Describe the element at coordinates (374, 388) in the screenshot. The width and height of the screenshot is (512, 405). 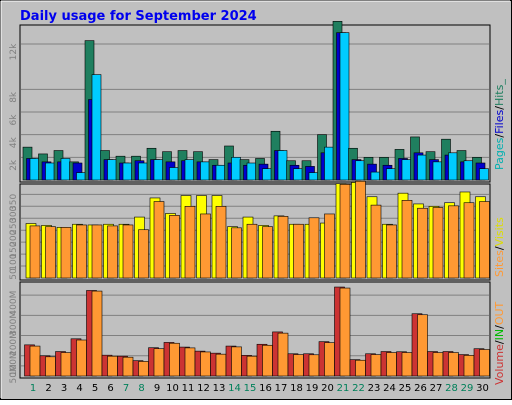
I see `day-label: 23` at that location.